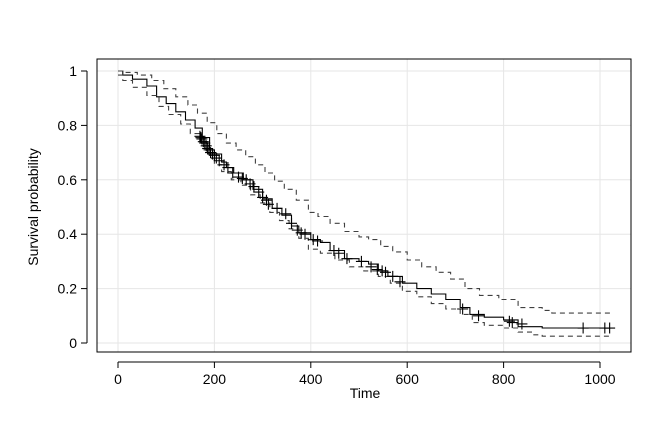  Describe the element at coordinates (408, 379) in the screenshot. I see `x-tick-label: 600` at that location.